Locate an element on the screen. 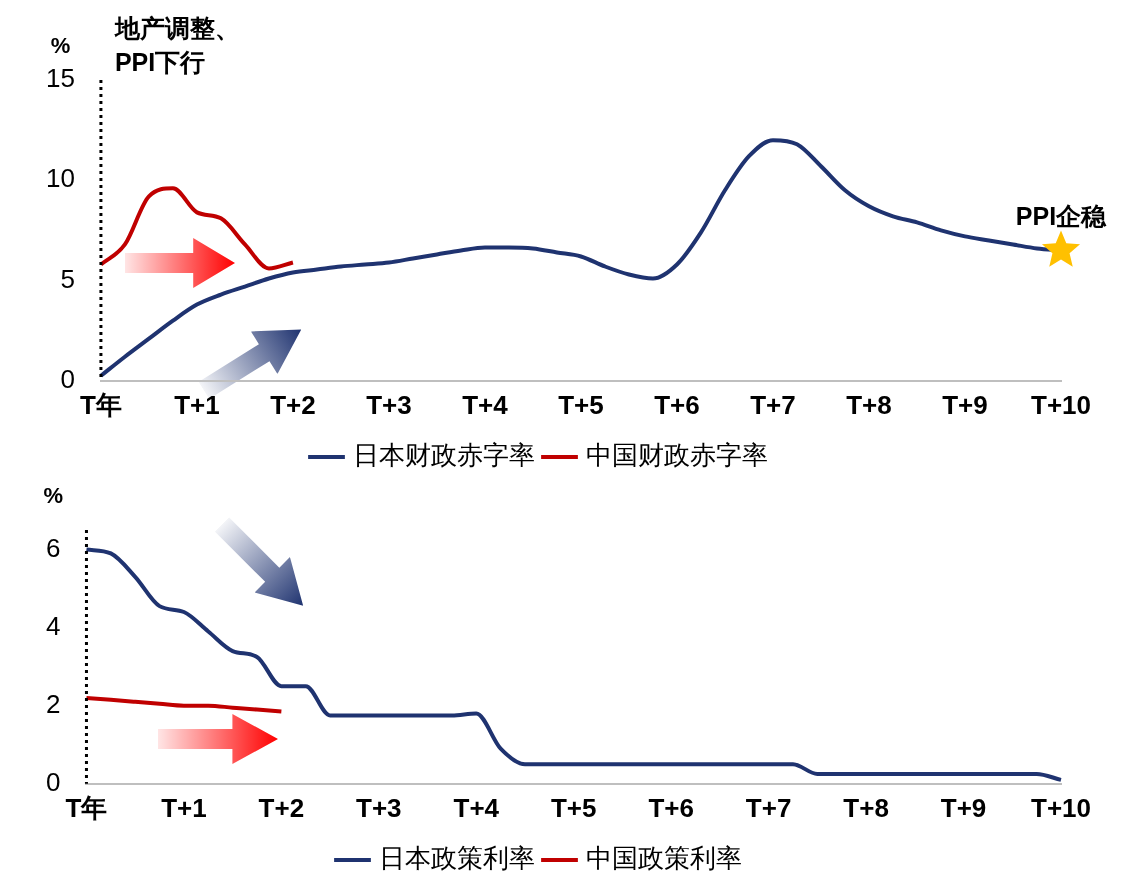 Image resolution: width=1121 pixels, height=883 pixels. ref-line-label: 地产调整、PPI下行 is located at coordinates (176, 45).